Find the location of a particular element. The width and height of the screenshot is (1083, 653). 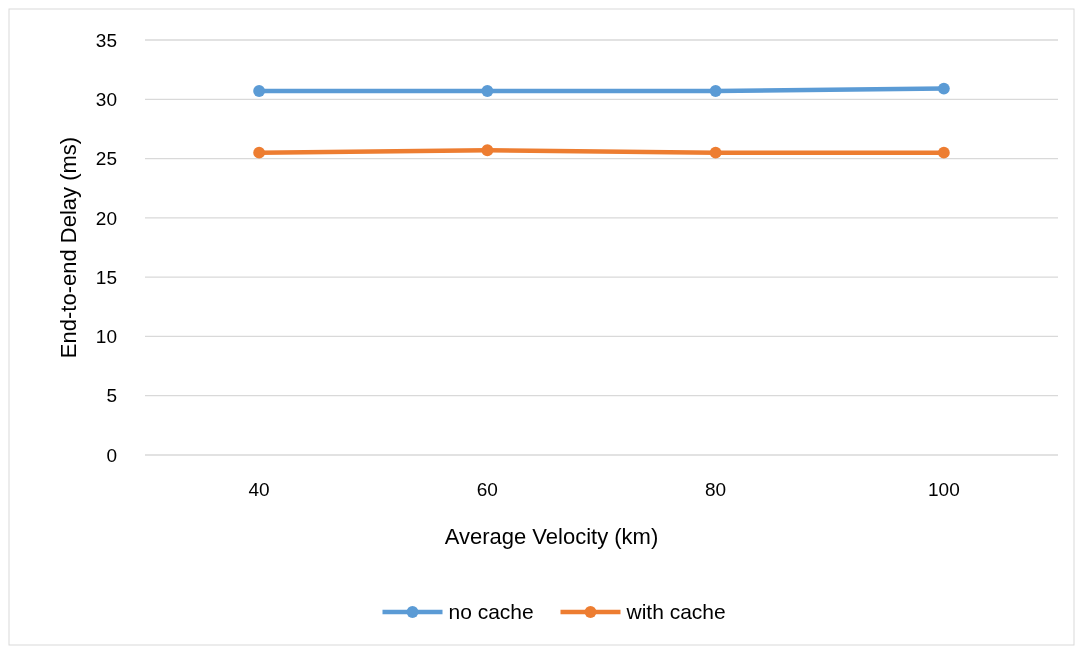

legend-label: with cache is located at coordinates (675, 612).